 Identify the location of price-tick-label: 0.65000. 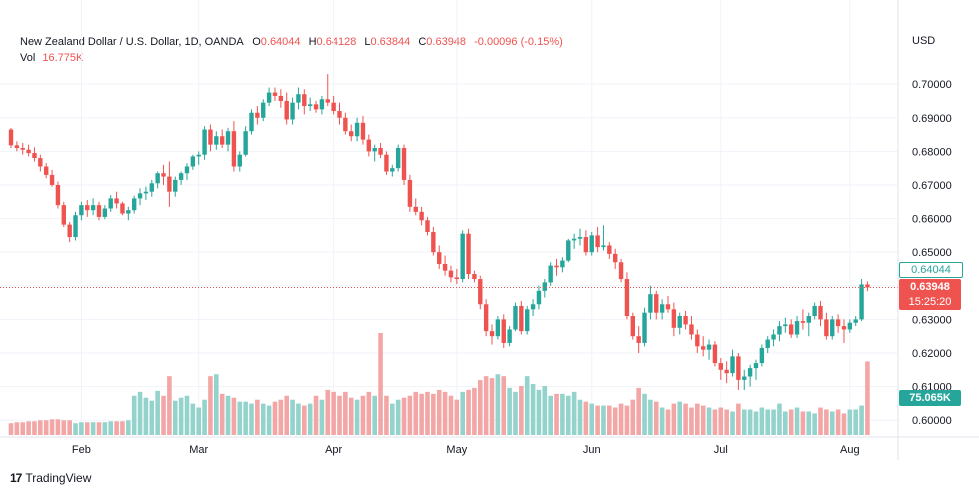
(932, 253).